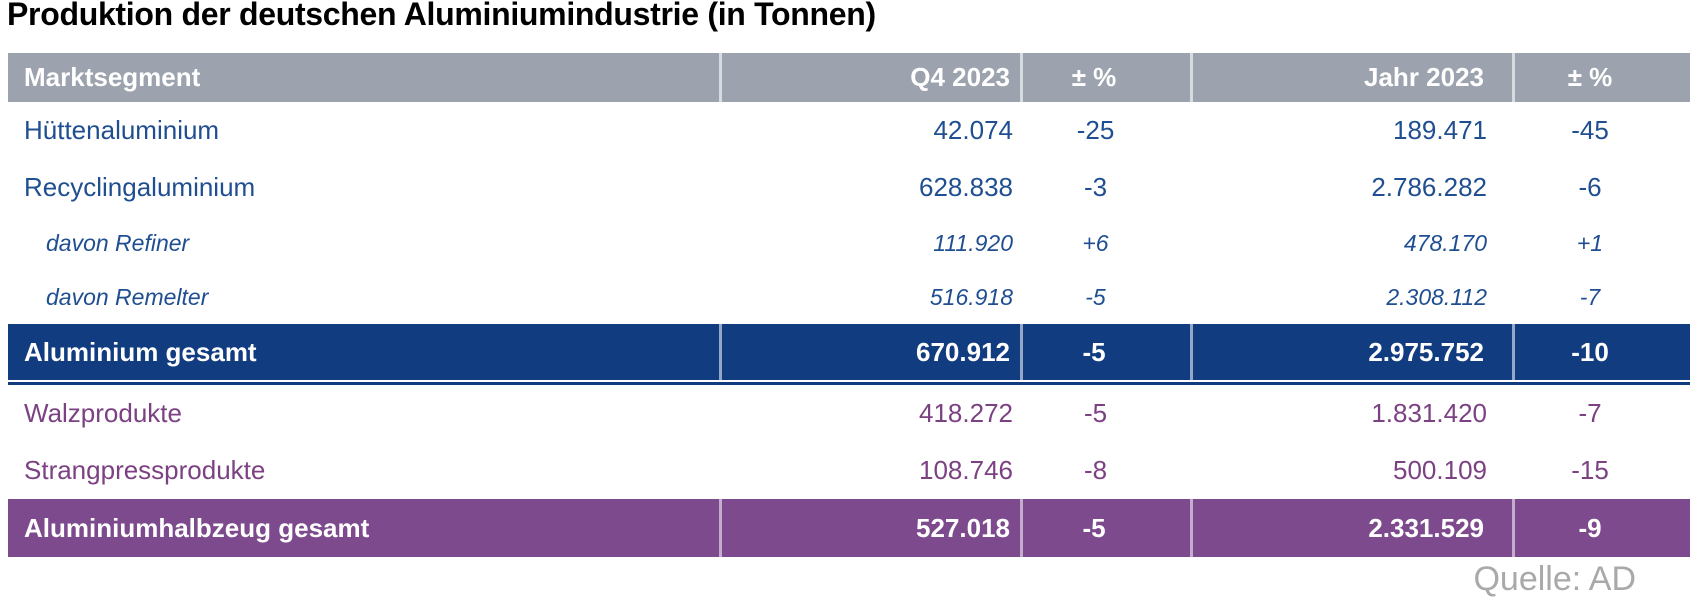  I want to click on cell-value: 2.975.752, so click(1354, 352).